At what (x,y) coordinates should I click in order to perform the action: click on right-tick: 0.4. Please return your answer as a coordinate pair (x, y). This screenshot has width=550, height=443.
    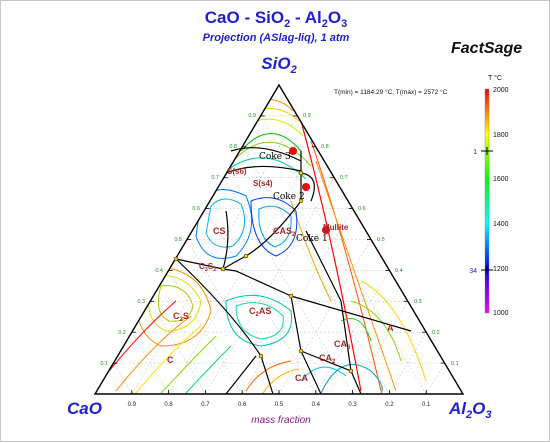
    Looking at the image, I should click on (399, 271).